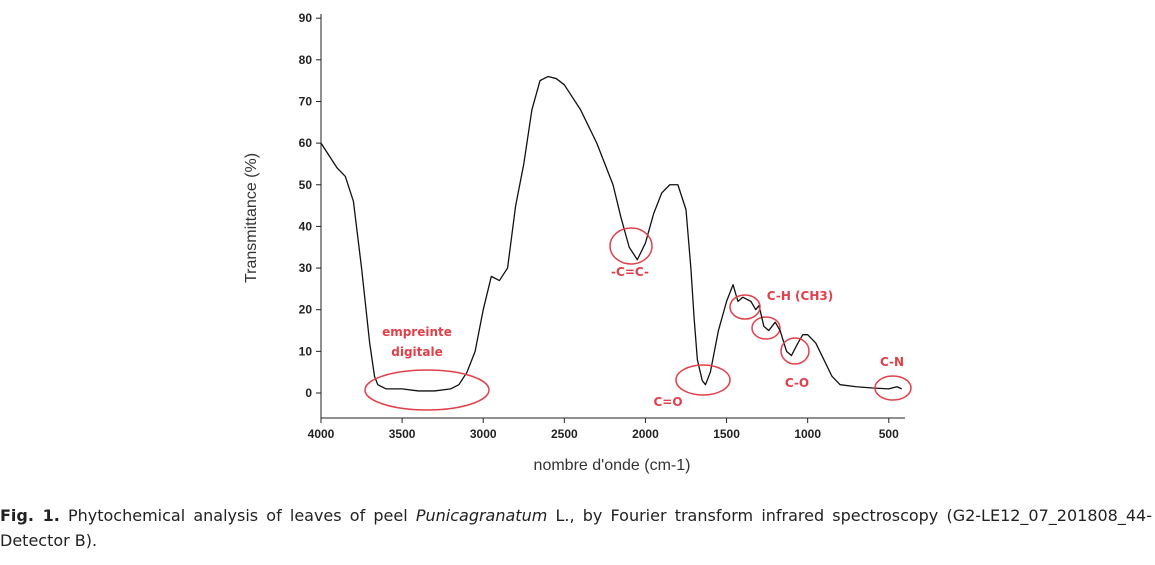 This screenshot has width=1155, height=565. I want to click on y-tick-label: 40, so click(306, 226).